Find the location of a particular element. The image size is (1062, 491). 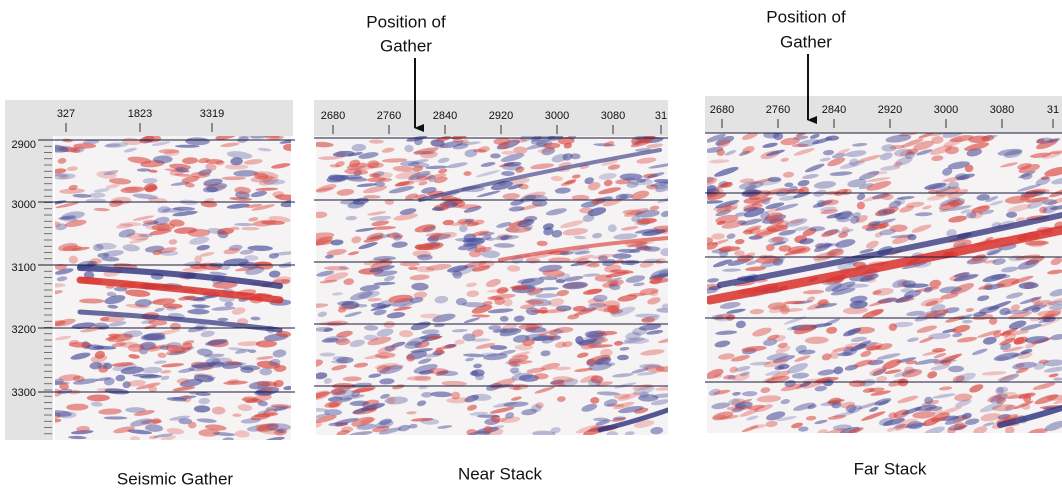

depth-strip is located at coordinates (29, 288).